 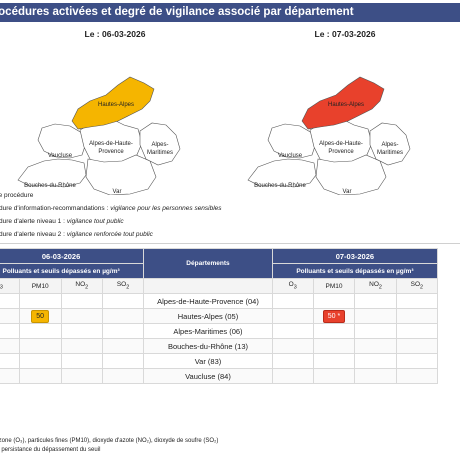 I want to click on dept-name-cell: Bouches-du-Rhône (13), so click(x=208, y=346).